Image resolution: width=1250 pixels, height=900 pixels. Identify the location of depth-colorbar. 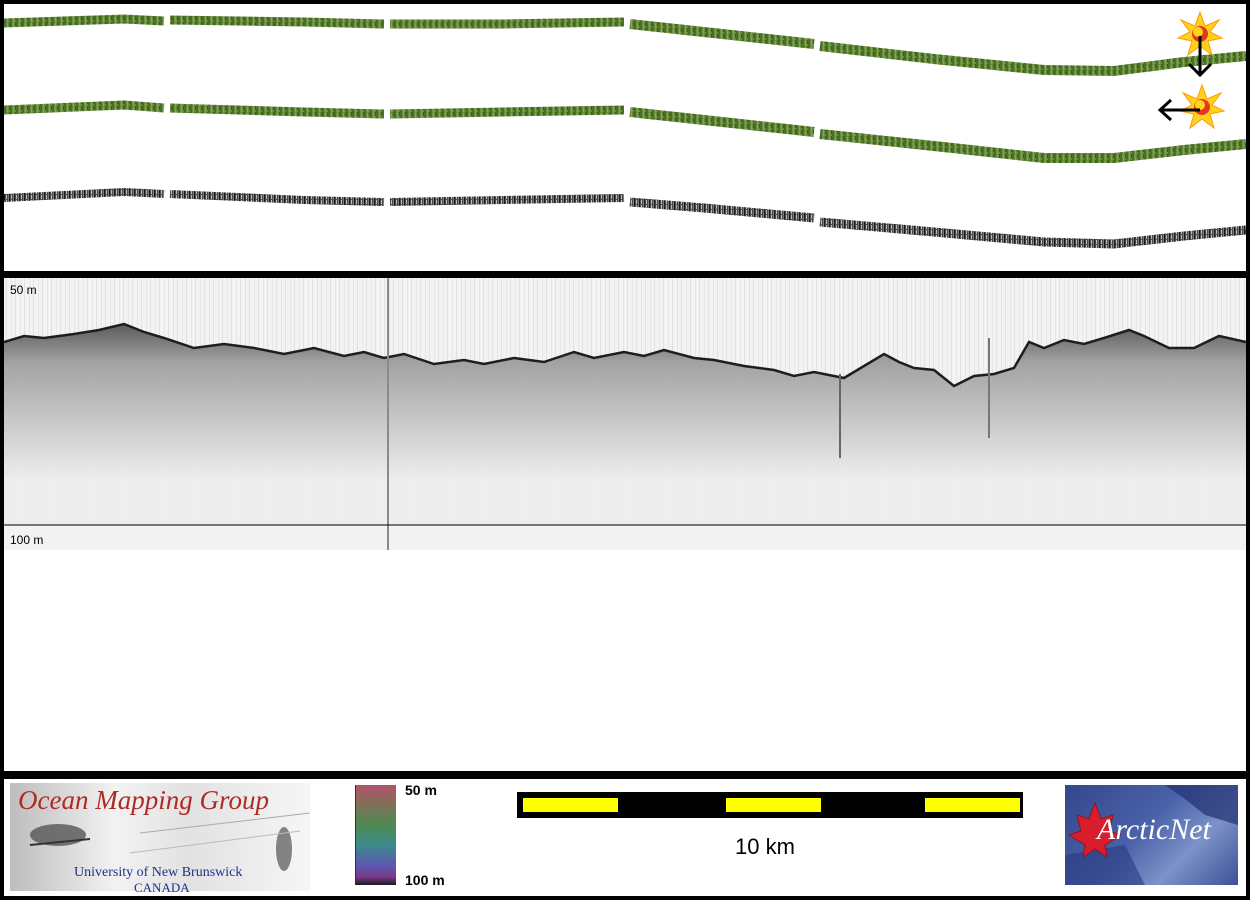
(375, 835).